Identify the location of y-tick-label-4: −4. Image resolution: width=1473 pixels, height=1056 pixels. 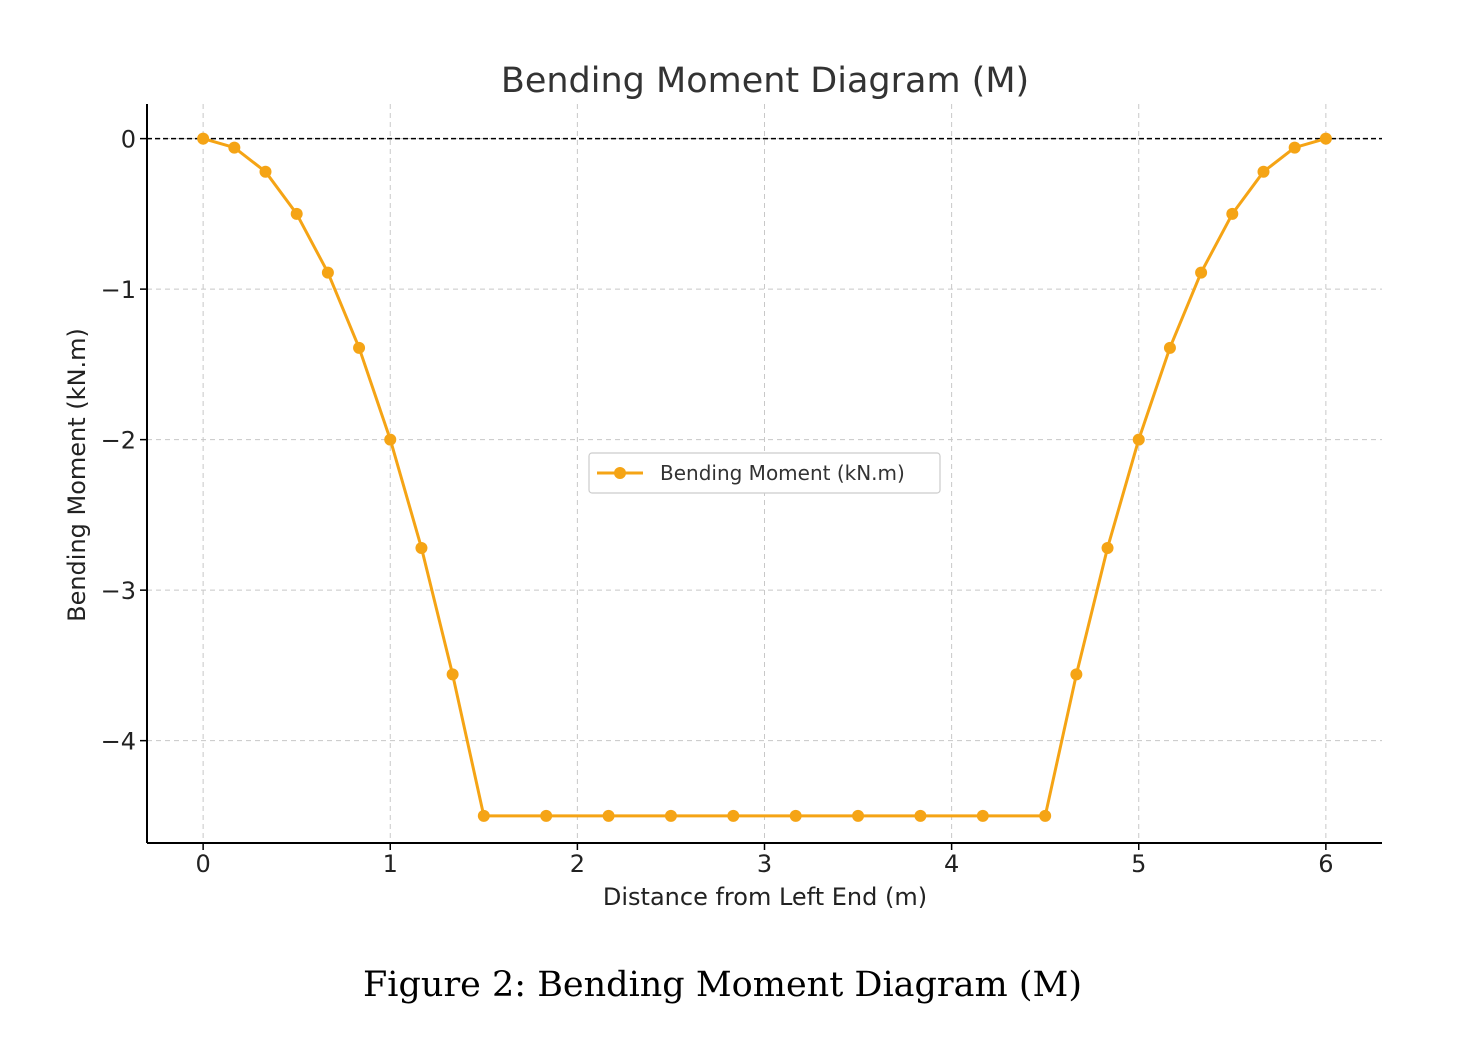
(118, 742).